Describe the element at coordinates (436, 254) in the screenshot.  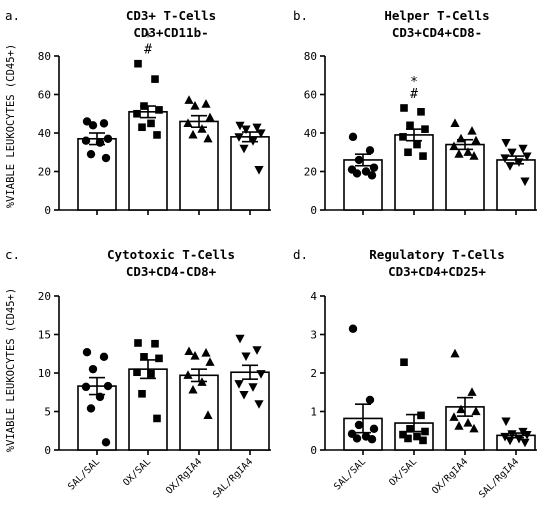
I see `panel-title: Regulatory T-Cells` at that location.